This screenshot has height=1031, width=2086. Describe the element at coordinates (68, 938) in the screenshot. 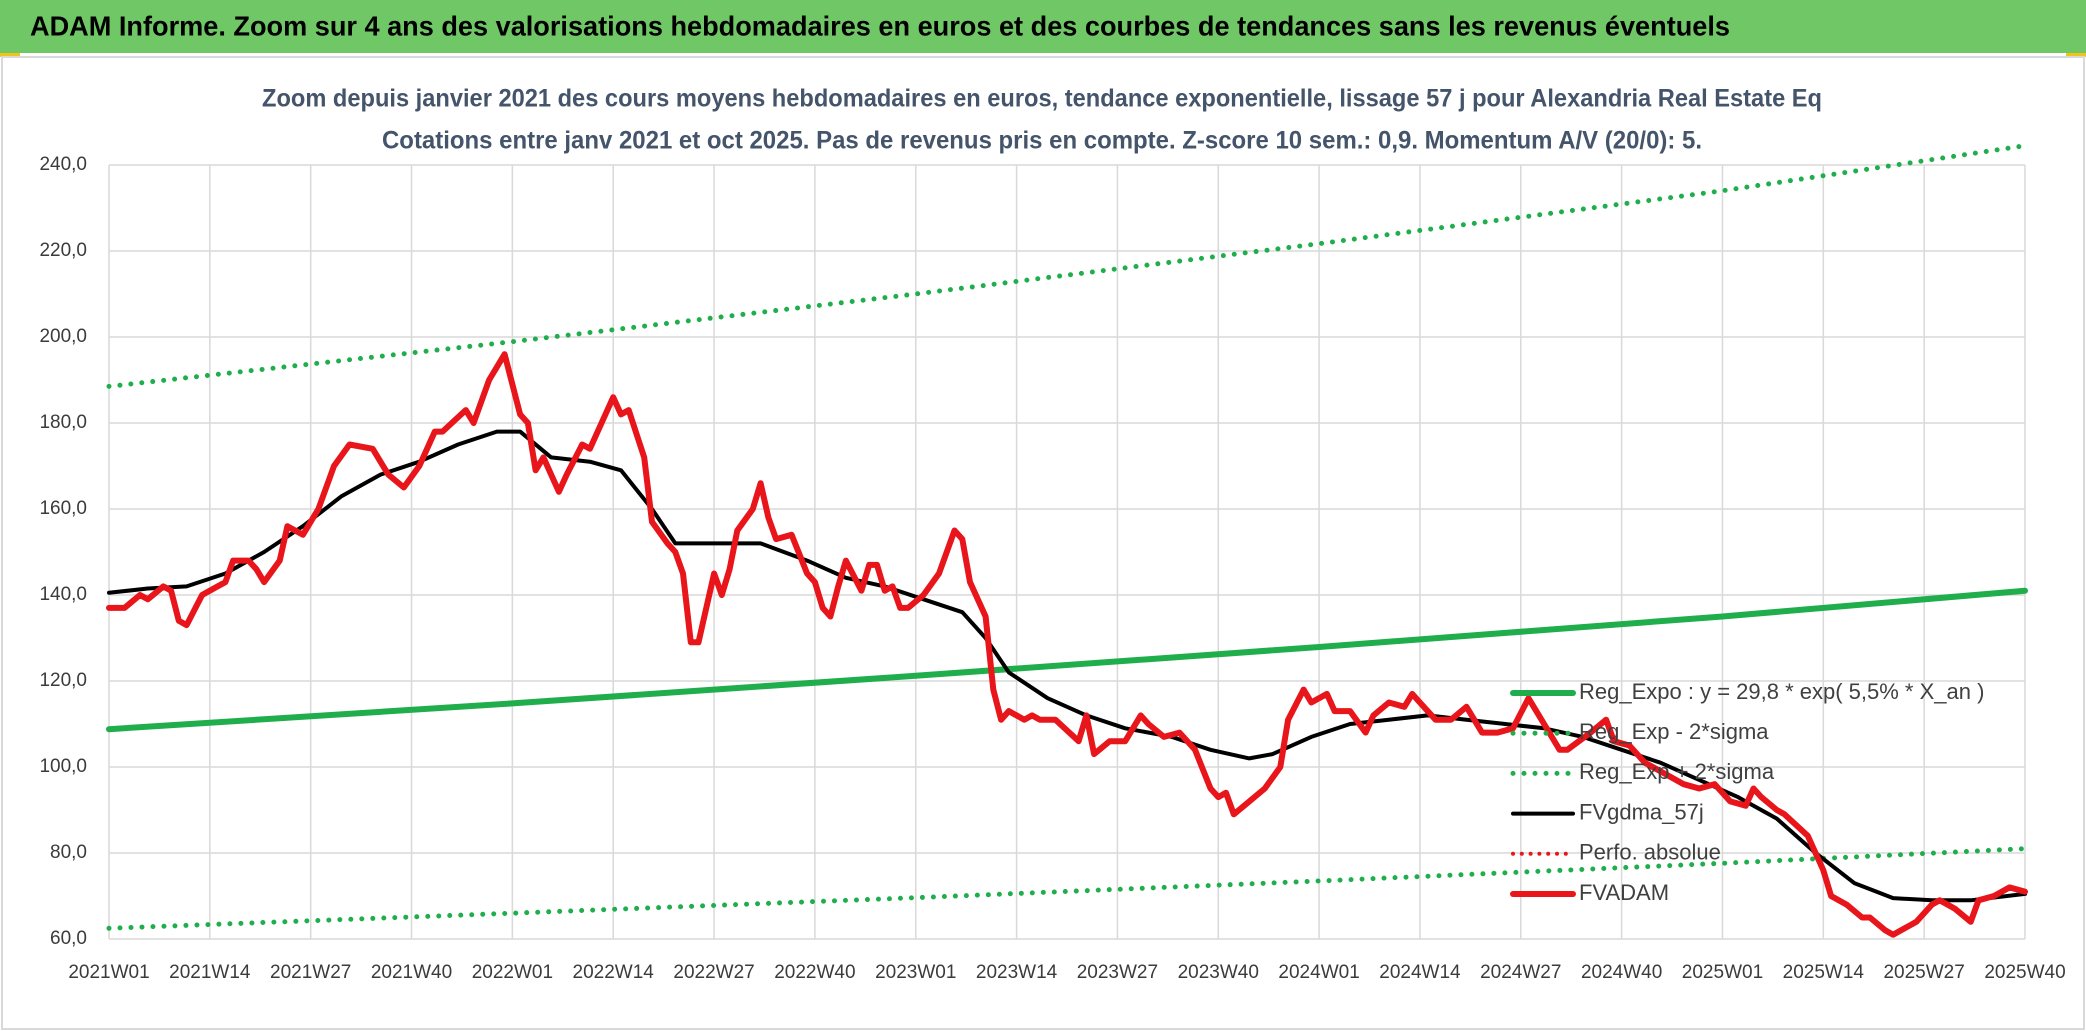

I see `y-tick-label: 60,0` at that location.